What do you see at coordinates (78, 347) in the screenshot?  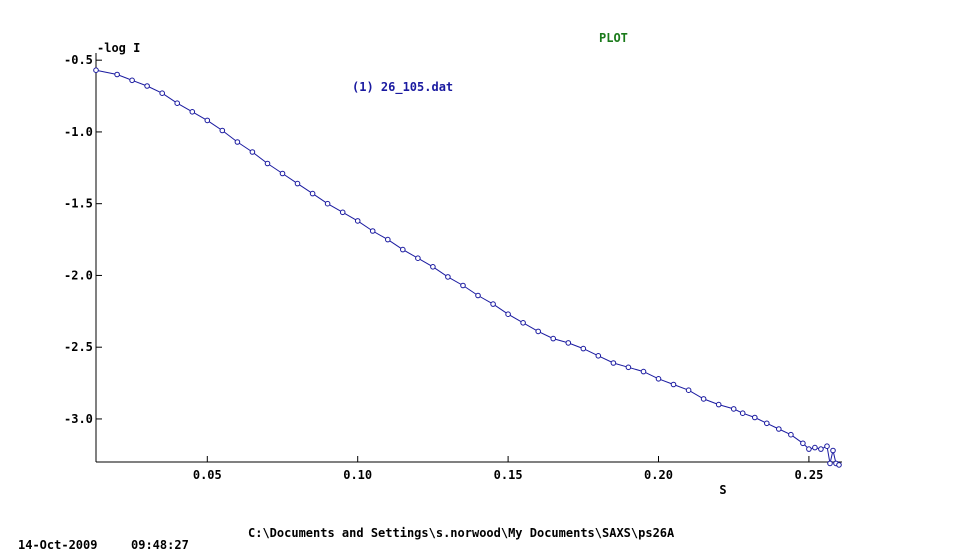 I see `y-tick-label: -2.5` at bounding box center [78, 347].